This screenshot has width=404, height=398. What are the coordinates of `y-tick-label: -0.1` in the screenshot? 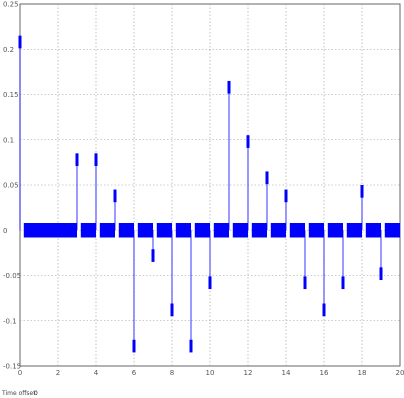 It's located at (10, 321).